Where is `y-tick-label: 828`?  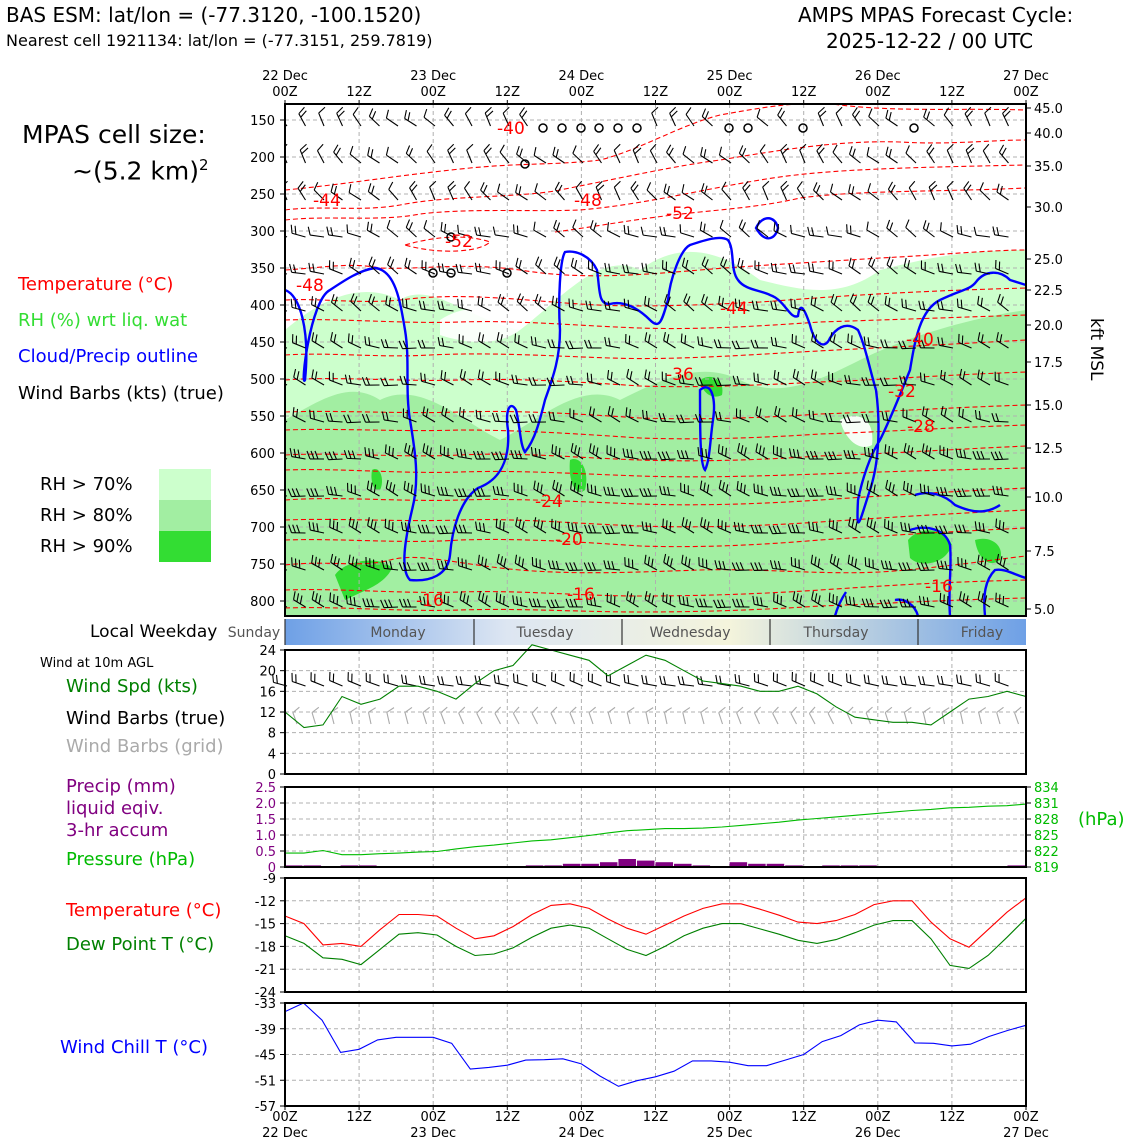
y-tick-label: 828 is located at coordinates (1046, 820).